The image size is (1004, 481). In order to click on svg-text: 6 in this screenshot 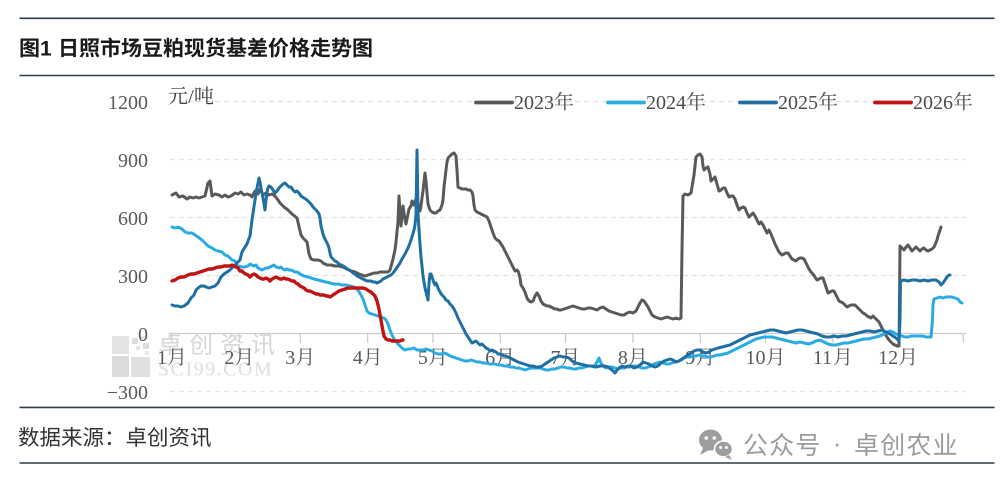, I will do `click(490, 358)`.